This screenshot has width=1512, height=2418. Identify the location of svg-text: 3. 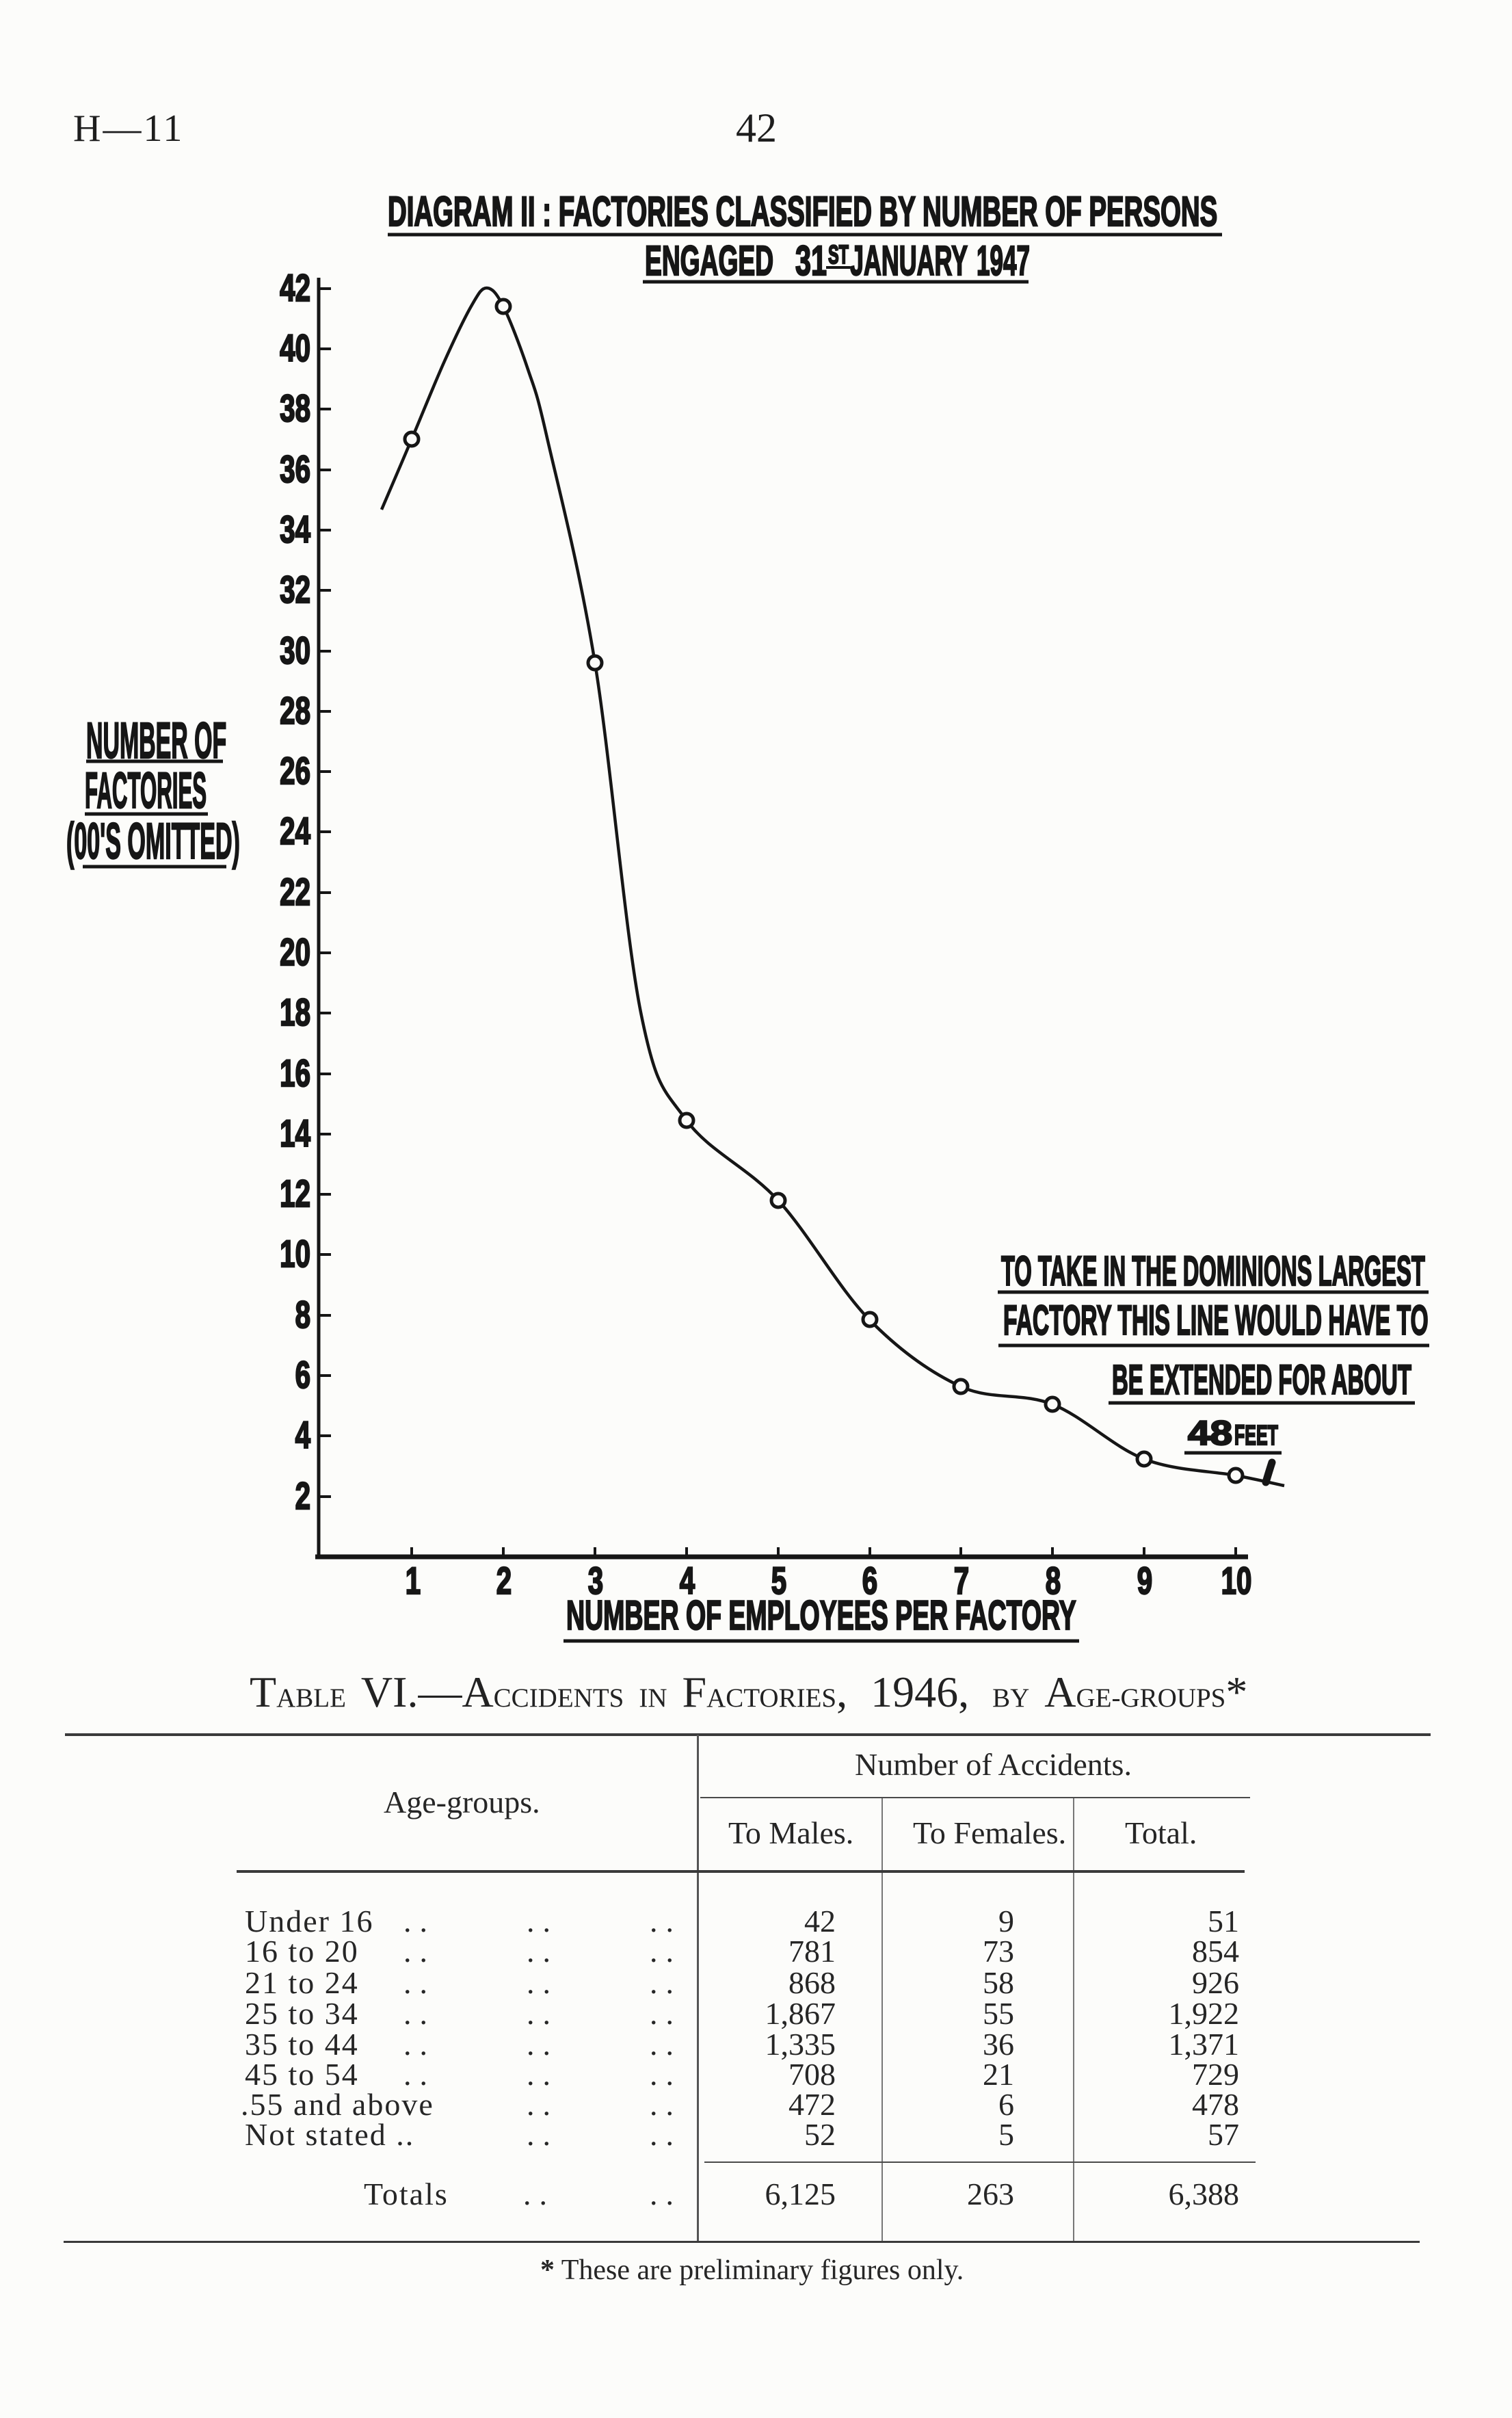
(595, 1582).